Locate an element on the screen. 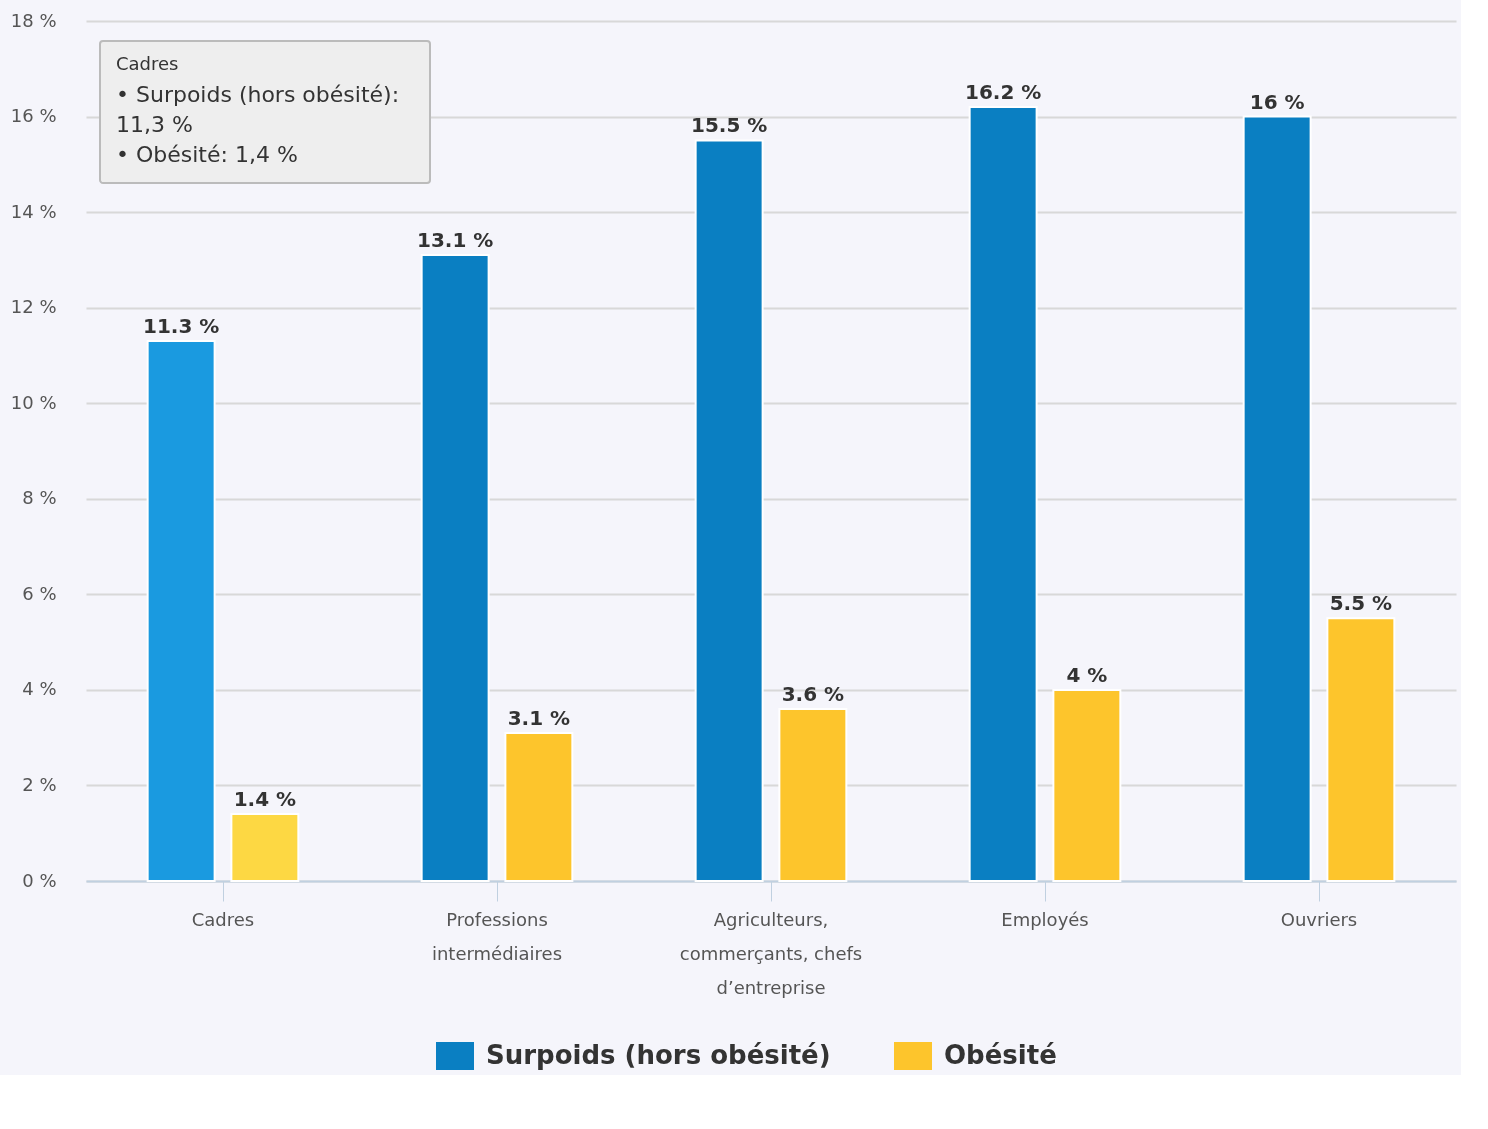 This screenshot has width=1488, height=1129. legend-label: Surpoids (hors obésité) is located at coordinates (658, 1055).